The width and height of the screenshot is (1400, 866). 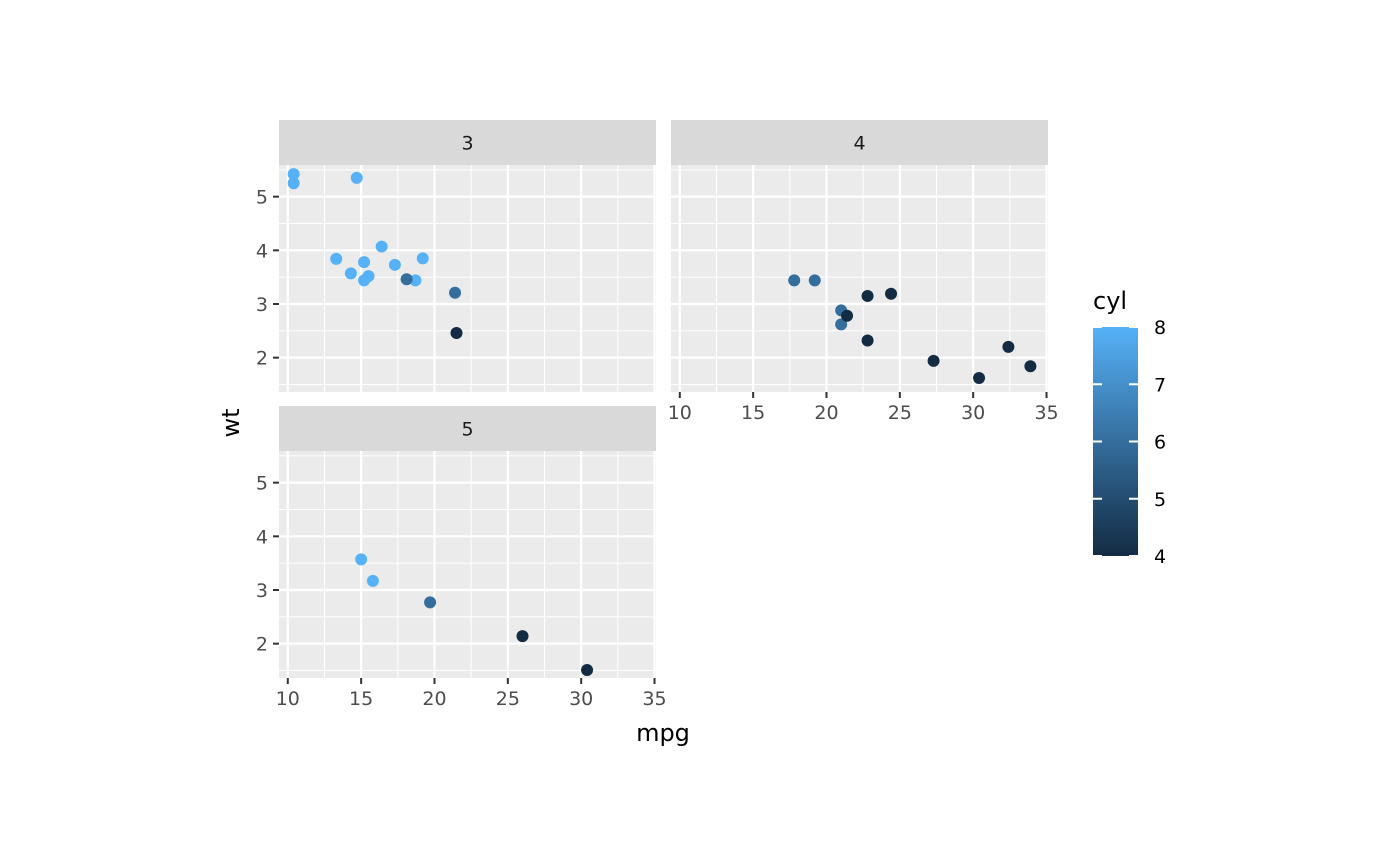 I want to click on facet-strip-label: 4, so click(x=859, y=144).